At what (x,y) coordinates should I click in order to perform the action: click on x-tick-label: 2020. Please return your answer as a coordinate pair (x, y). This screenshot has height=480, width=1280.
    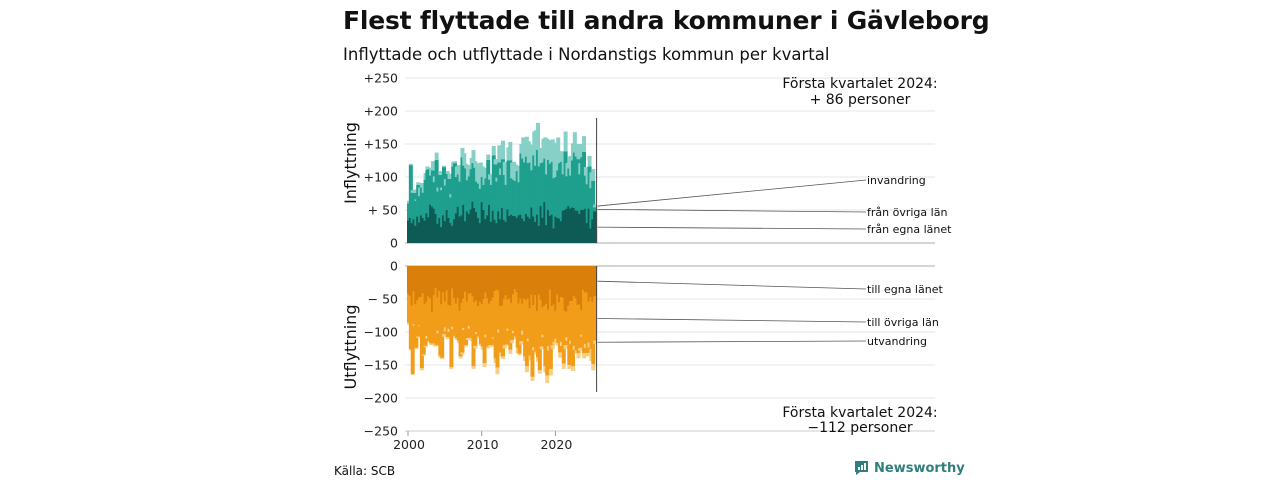
    Looking at the image, I should click on (556, 444).